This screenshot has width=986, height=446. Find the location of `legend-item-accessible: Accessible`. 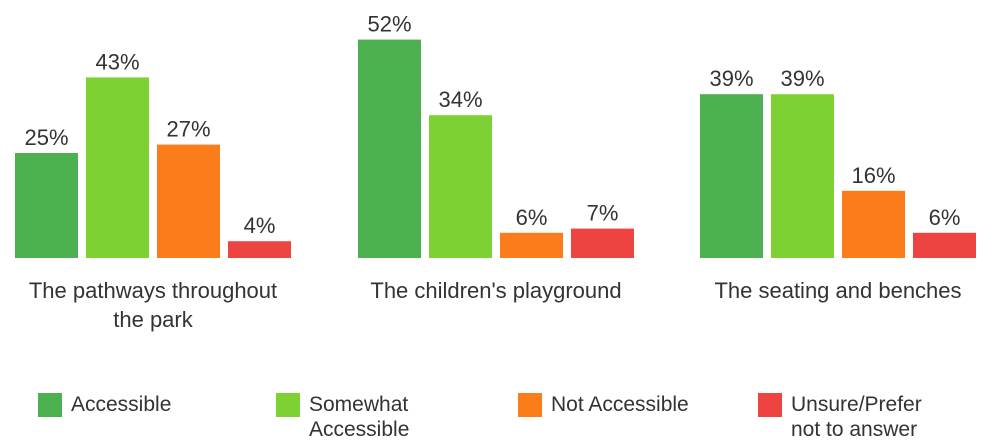

legend-item-accessible: Accessible is located at coordinates (104, 404).